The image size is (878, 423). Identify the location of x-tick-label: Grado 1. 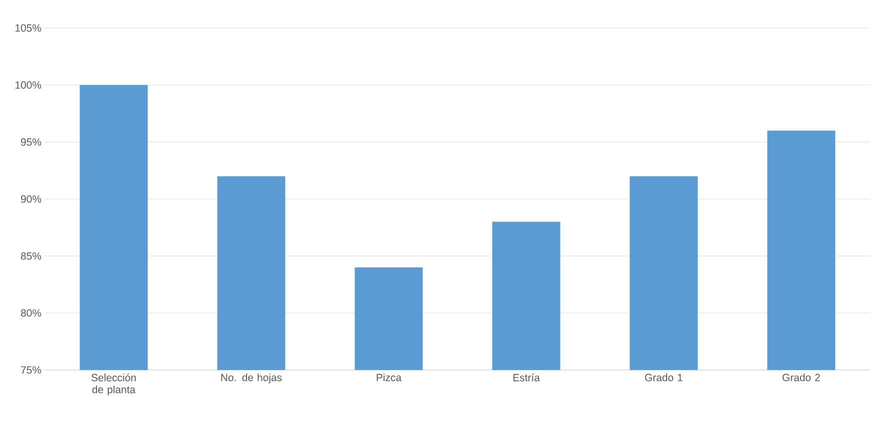
(663, 378).